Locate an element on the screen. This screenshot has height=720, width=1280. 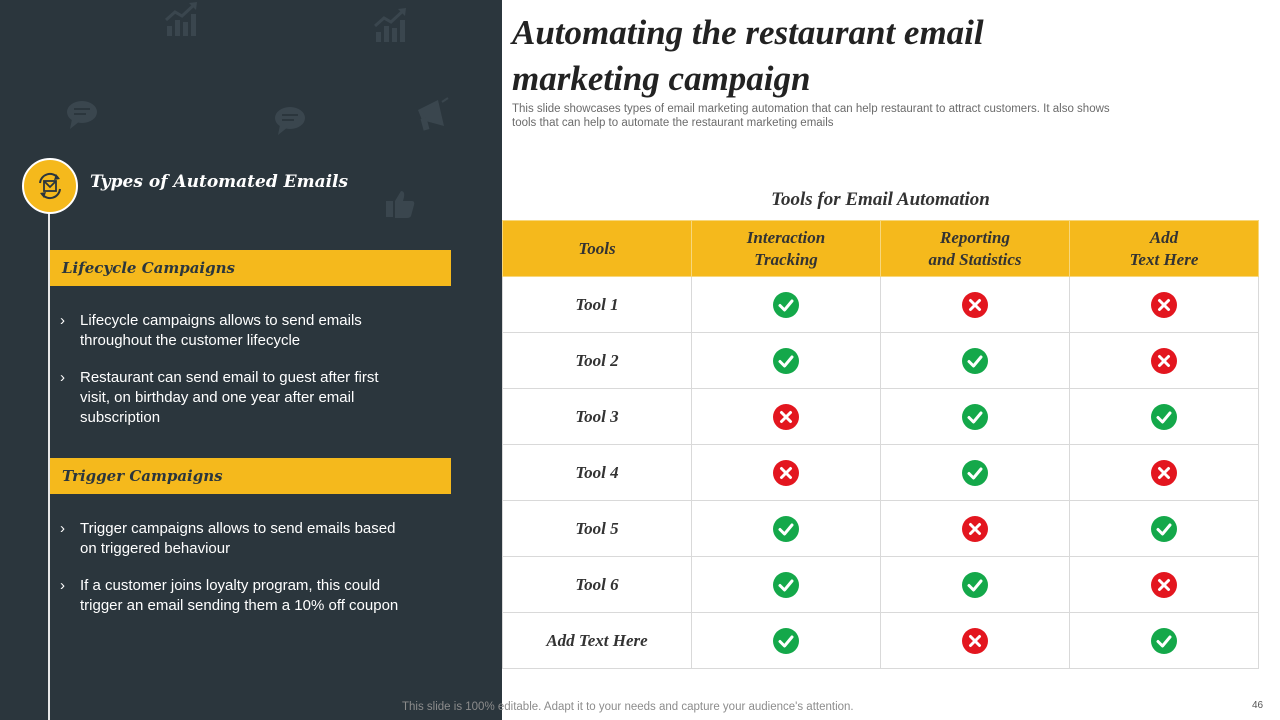
tool-name-cell: Tool 5 is located at coordinates (597, 528).